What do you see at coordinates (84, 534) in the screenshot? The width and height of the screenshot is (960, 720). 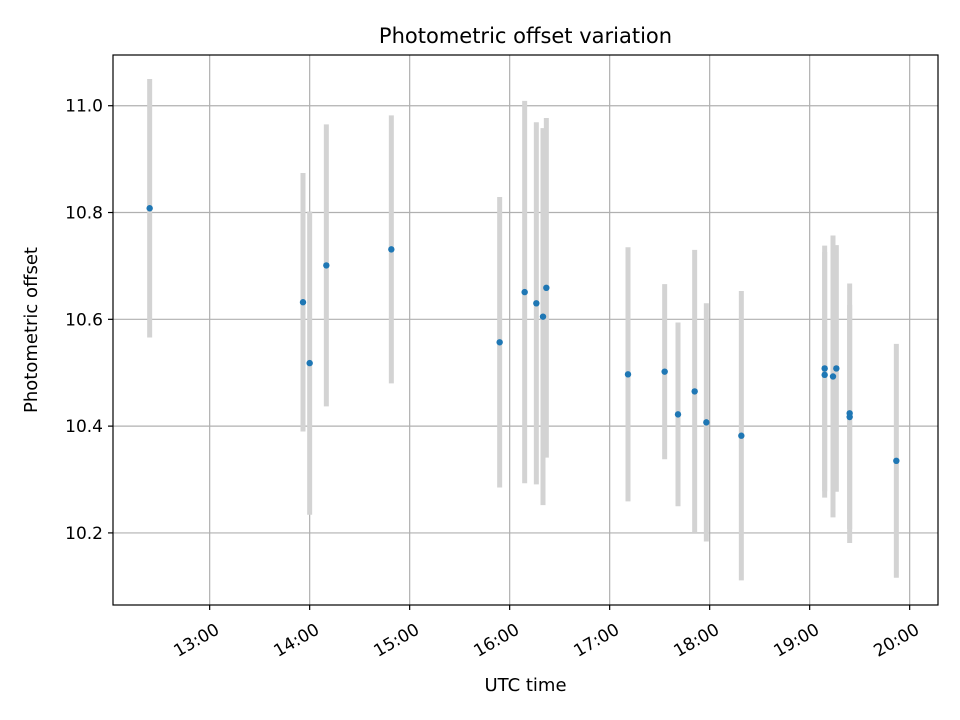 I see `y-tick-label: 10.2` at bounding box center [84, 534].